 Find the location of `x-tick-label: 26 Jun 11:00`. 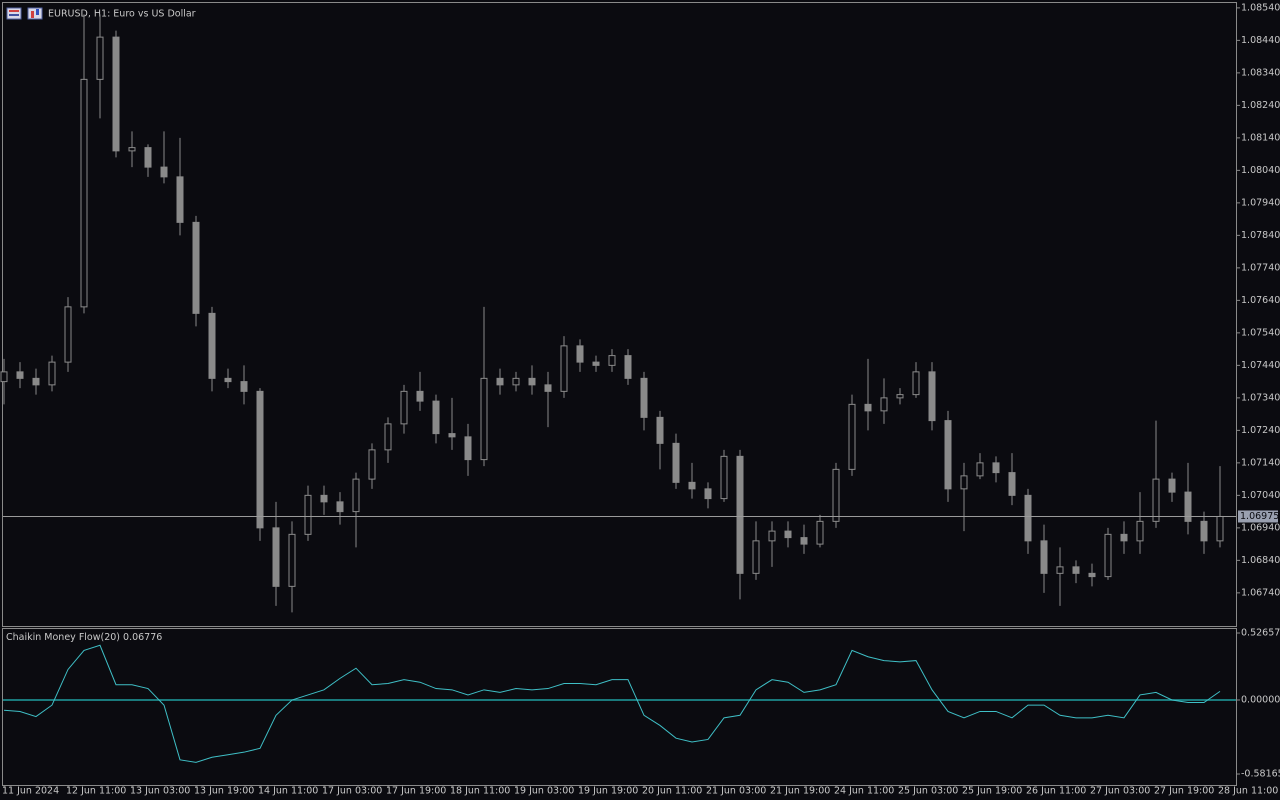

x-tick-label: 26 Jun 11:00 is located at coordinates (1056, 791).